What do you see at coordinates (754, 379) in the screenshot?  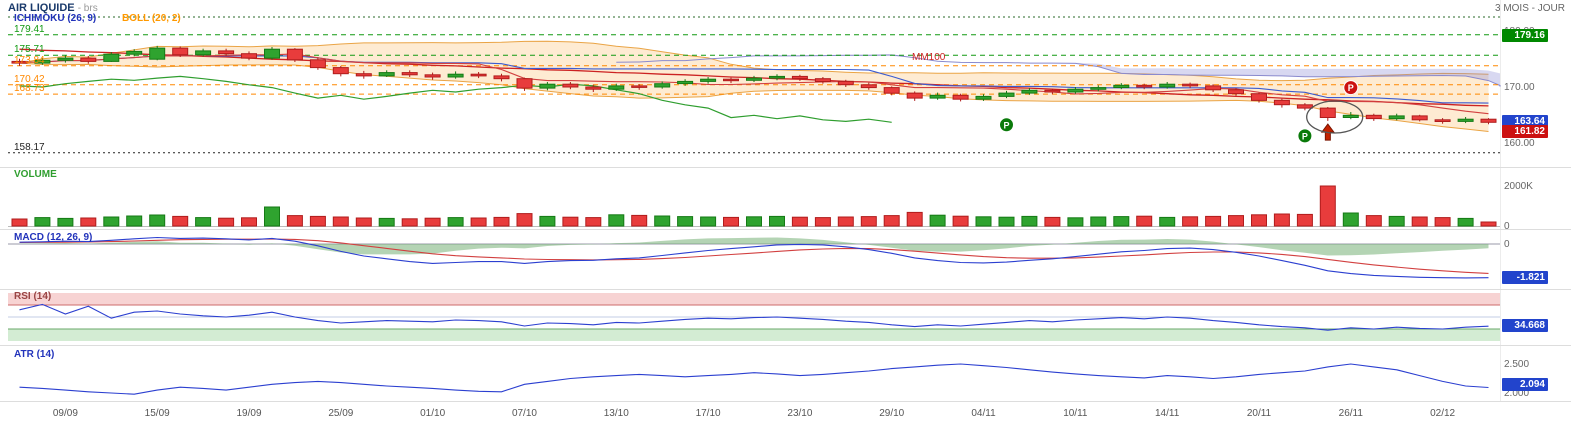 I see `atr-line` at bounding box center [754, 379].